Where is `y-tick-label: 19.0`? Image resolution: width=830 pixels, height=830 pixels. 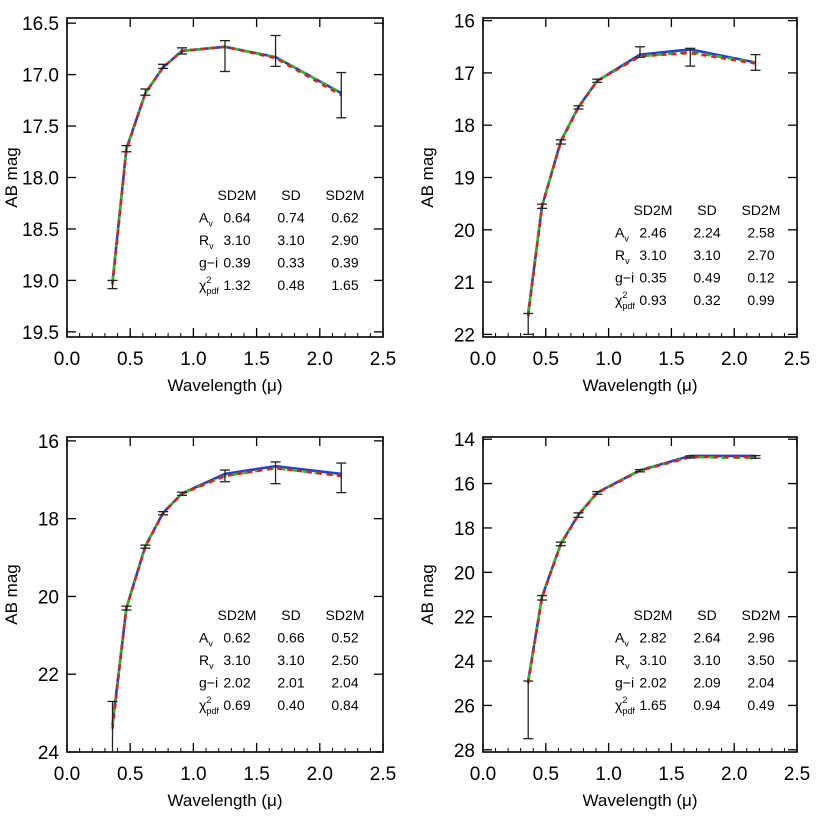
y-tick-label: 19.0 is located at coordinates (40, 281).